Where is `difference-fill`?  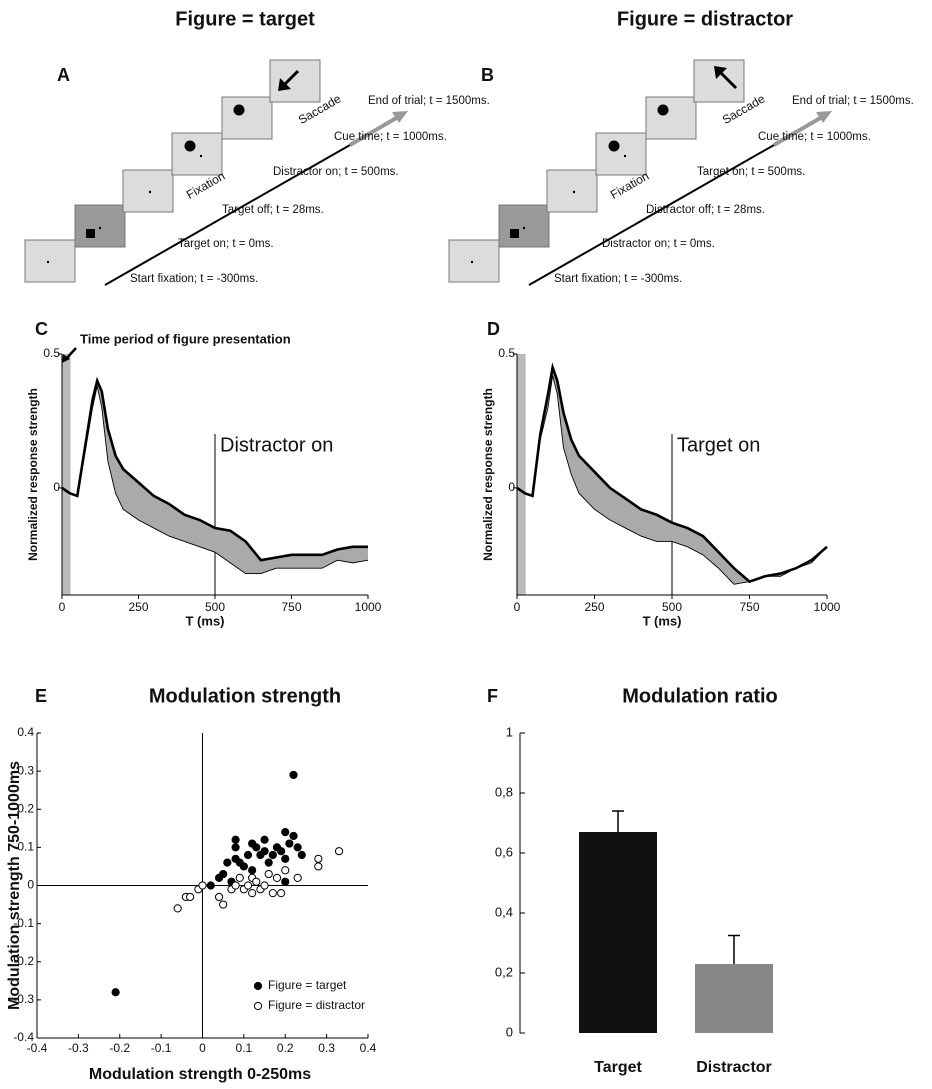 difference-fill is located at coordinates (672, 476).